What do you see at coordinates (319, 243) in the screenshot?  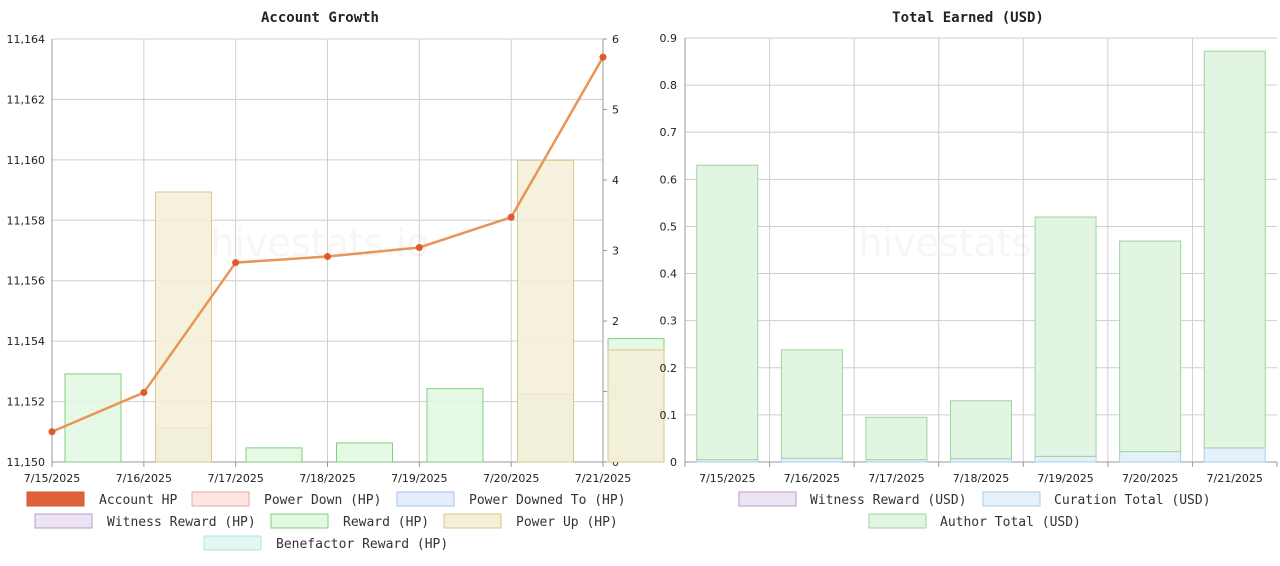 I see `watermark-text: hivestats.io` at bounding box center [319, 243].